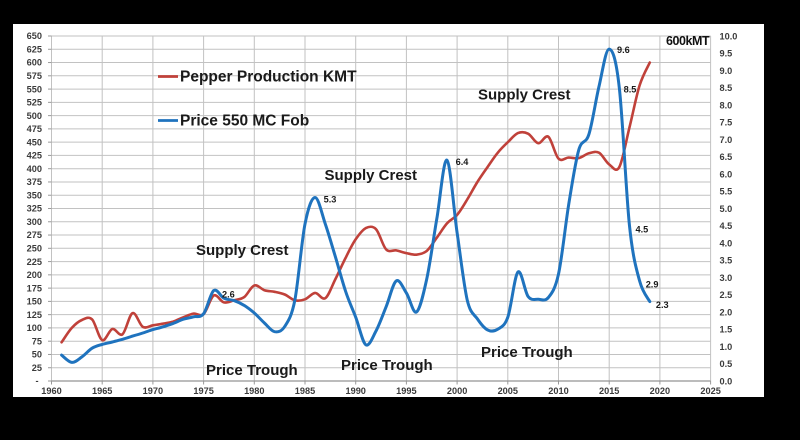  What do you see at coordinates (726, 364) in the screenshot?
I see `svg-text: 0.5` at bounding box center [726, 364].